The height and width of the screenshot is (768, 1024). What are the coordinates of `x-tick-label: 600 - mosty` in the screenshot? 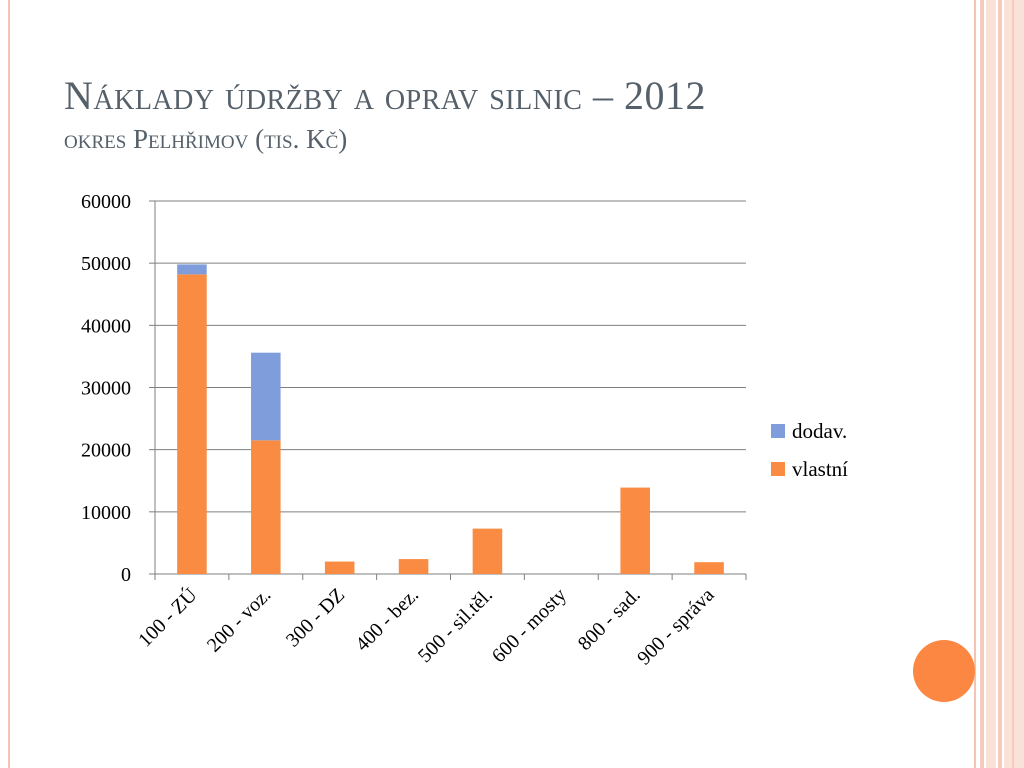 It's located at (529, 625).